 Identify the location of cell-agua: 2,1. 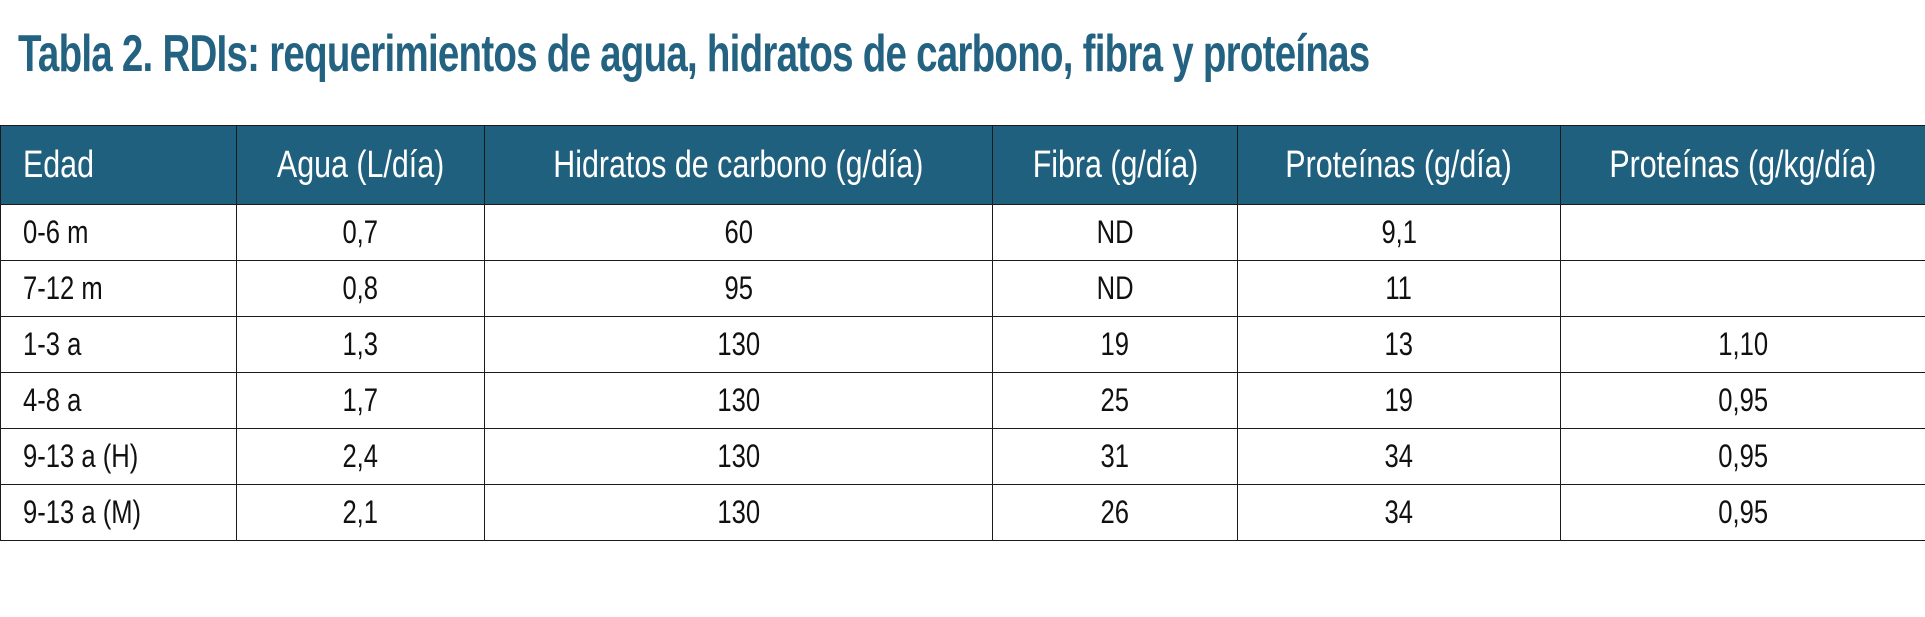
(360, 512).